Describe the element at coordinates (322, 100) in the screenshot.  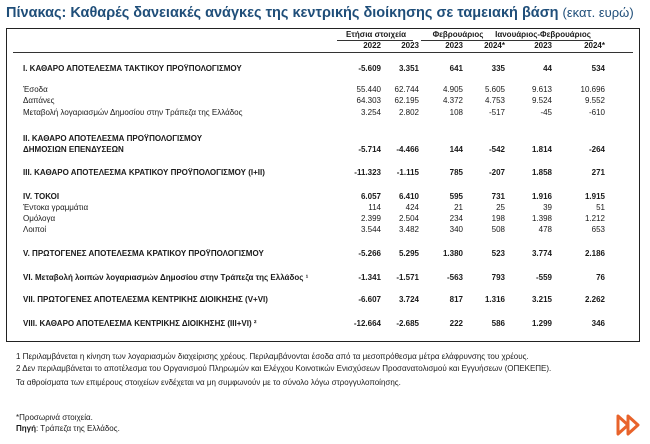
I see `table-row: Δαπάνες 64.303 62.195 4.372 4.753 9.524 9.552` at that location.